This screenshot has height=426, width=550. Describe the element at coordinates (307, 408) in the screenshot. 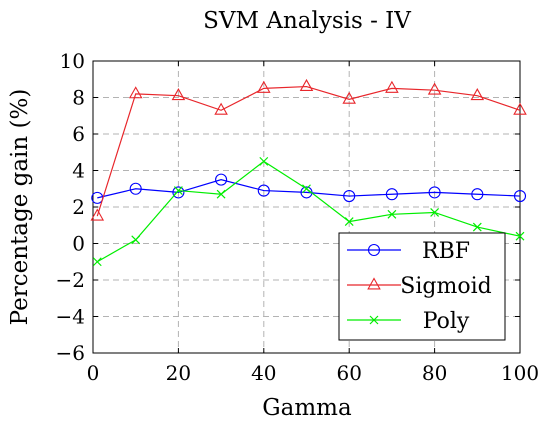

I see `x-axis-label: Gamma` at that location.